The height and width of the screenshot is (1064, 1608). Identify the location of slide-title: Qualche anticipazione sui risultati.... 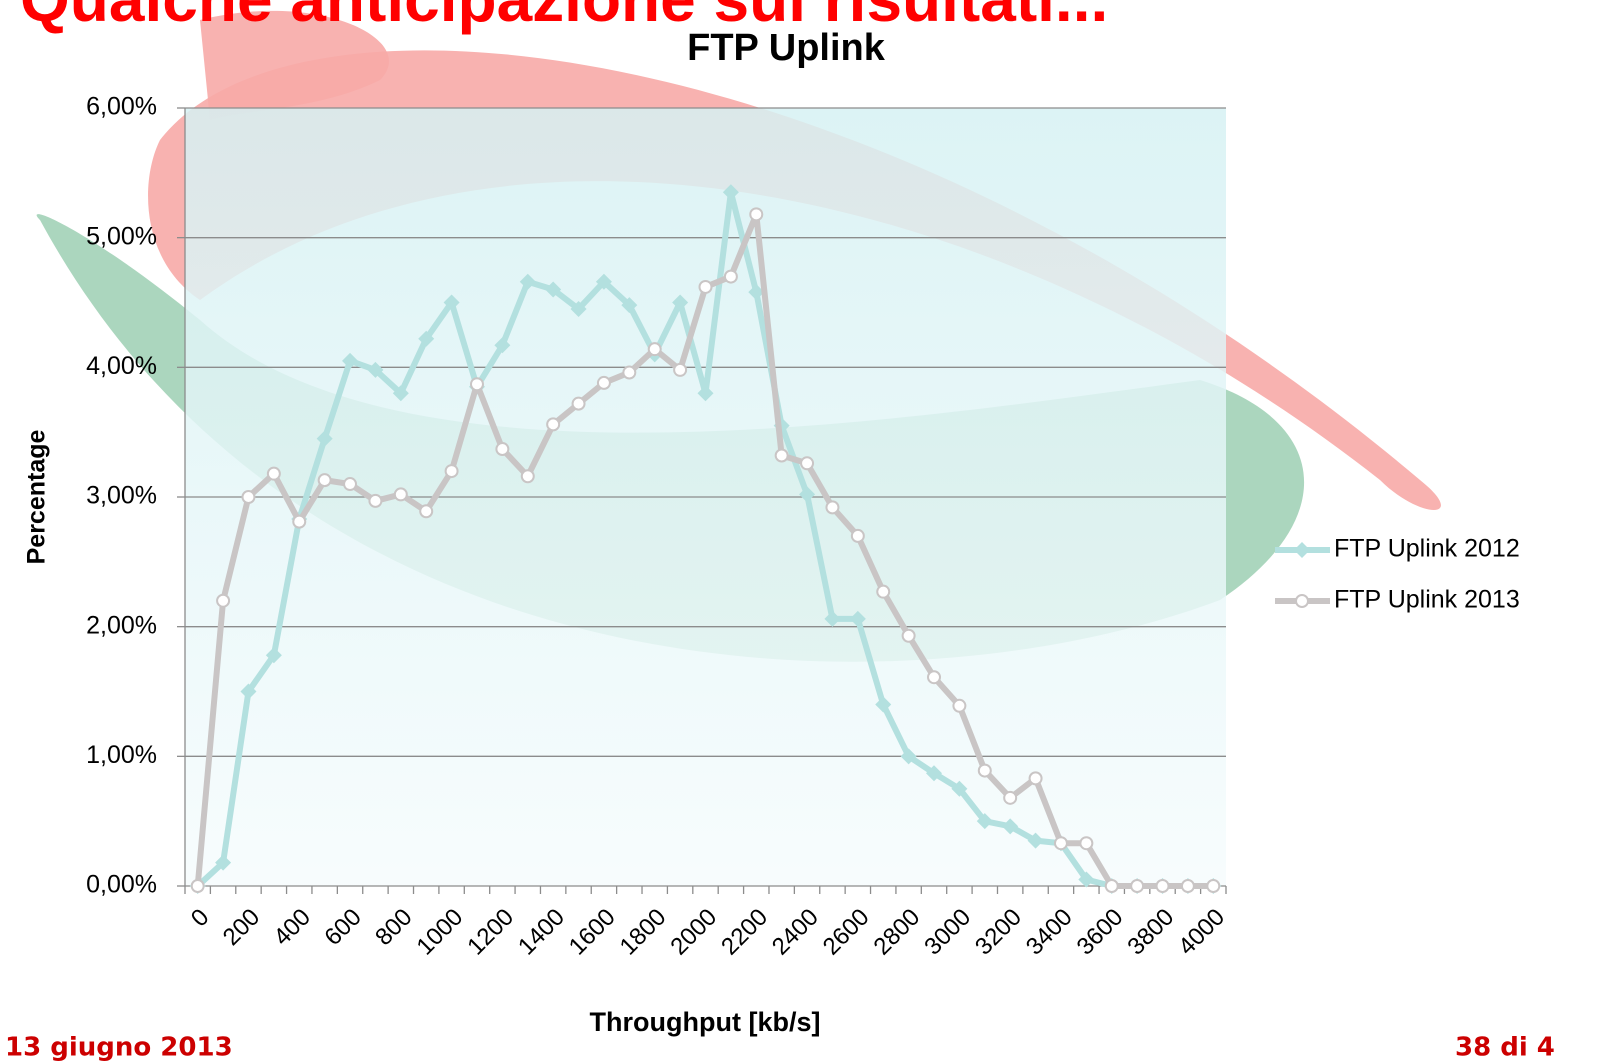
(564, 17).